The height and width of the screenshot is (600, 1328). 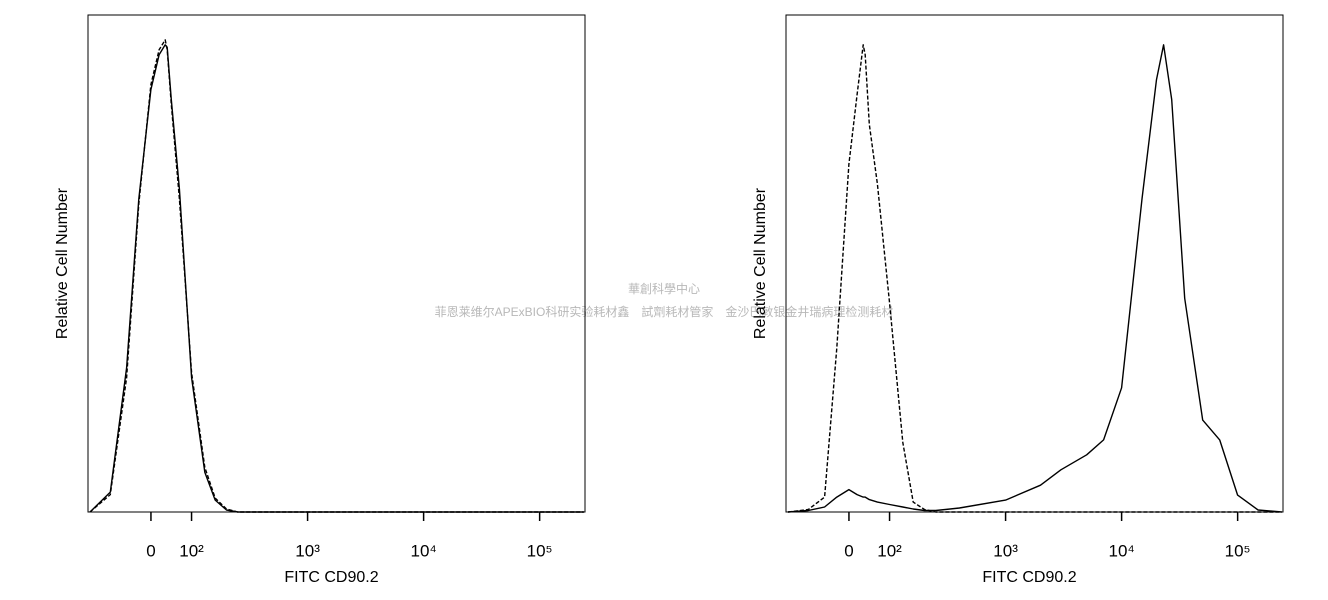 I want to click on watermark: 華創科學中心, so click(x=664, y=288).